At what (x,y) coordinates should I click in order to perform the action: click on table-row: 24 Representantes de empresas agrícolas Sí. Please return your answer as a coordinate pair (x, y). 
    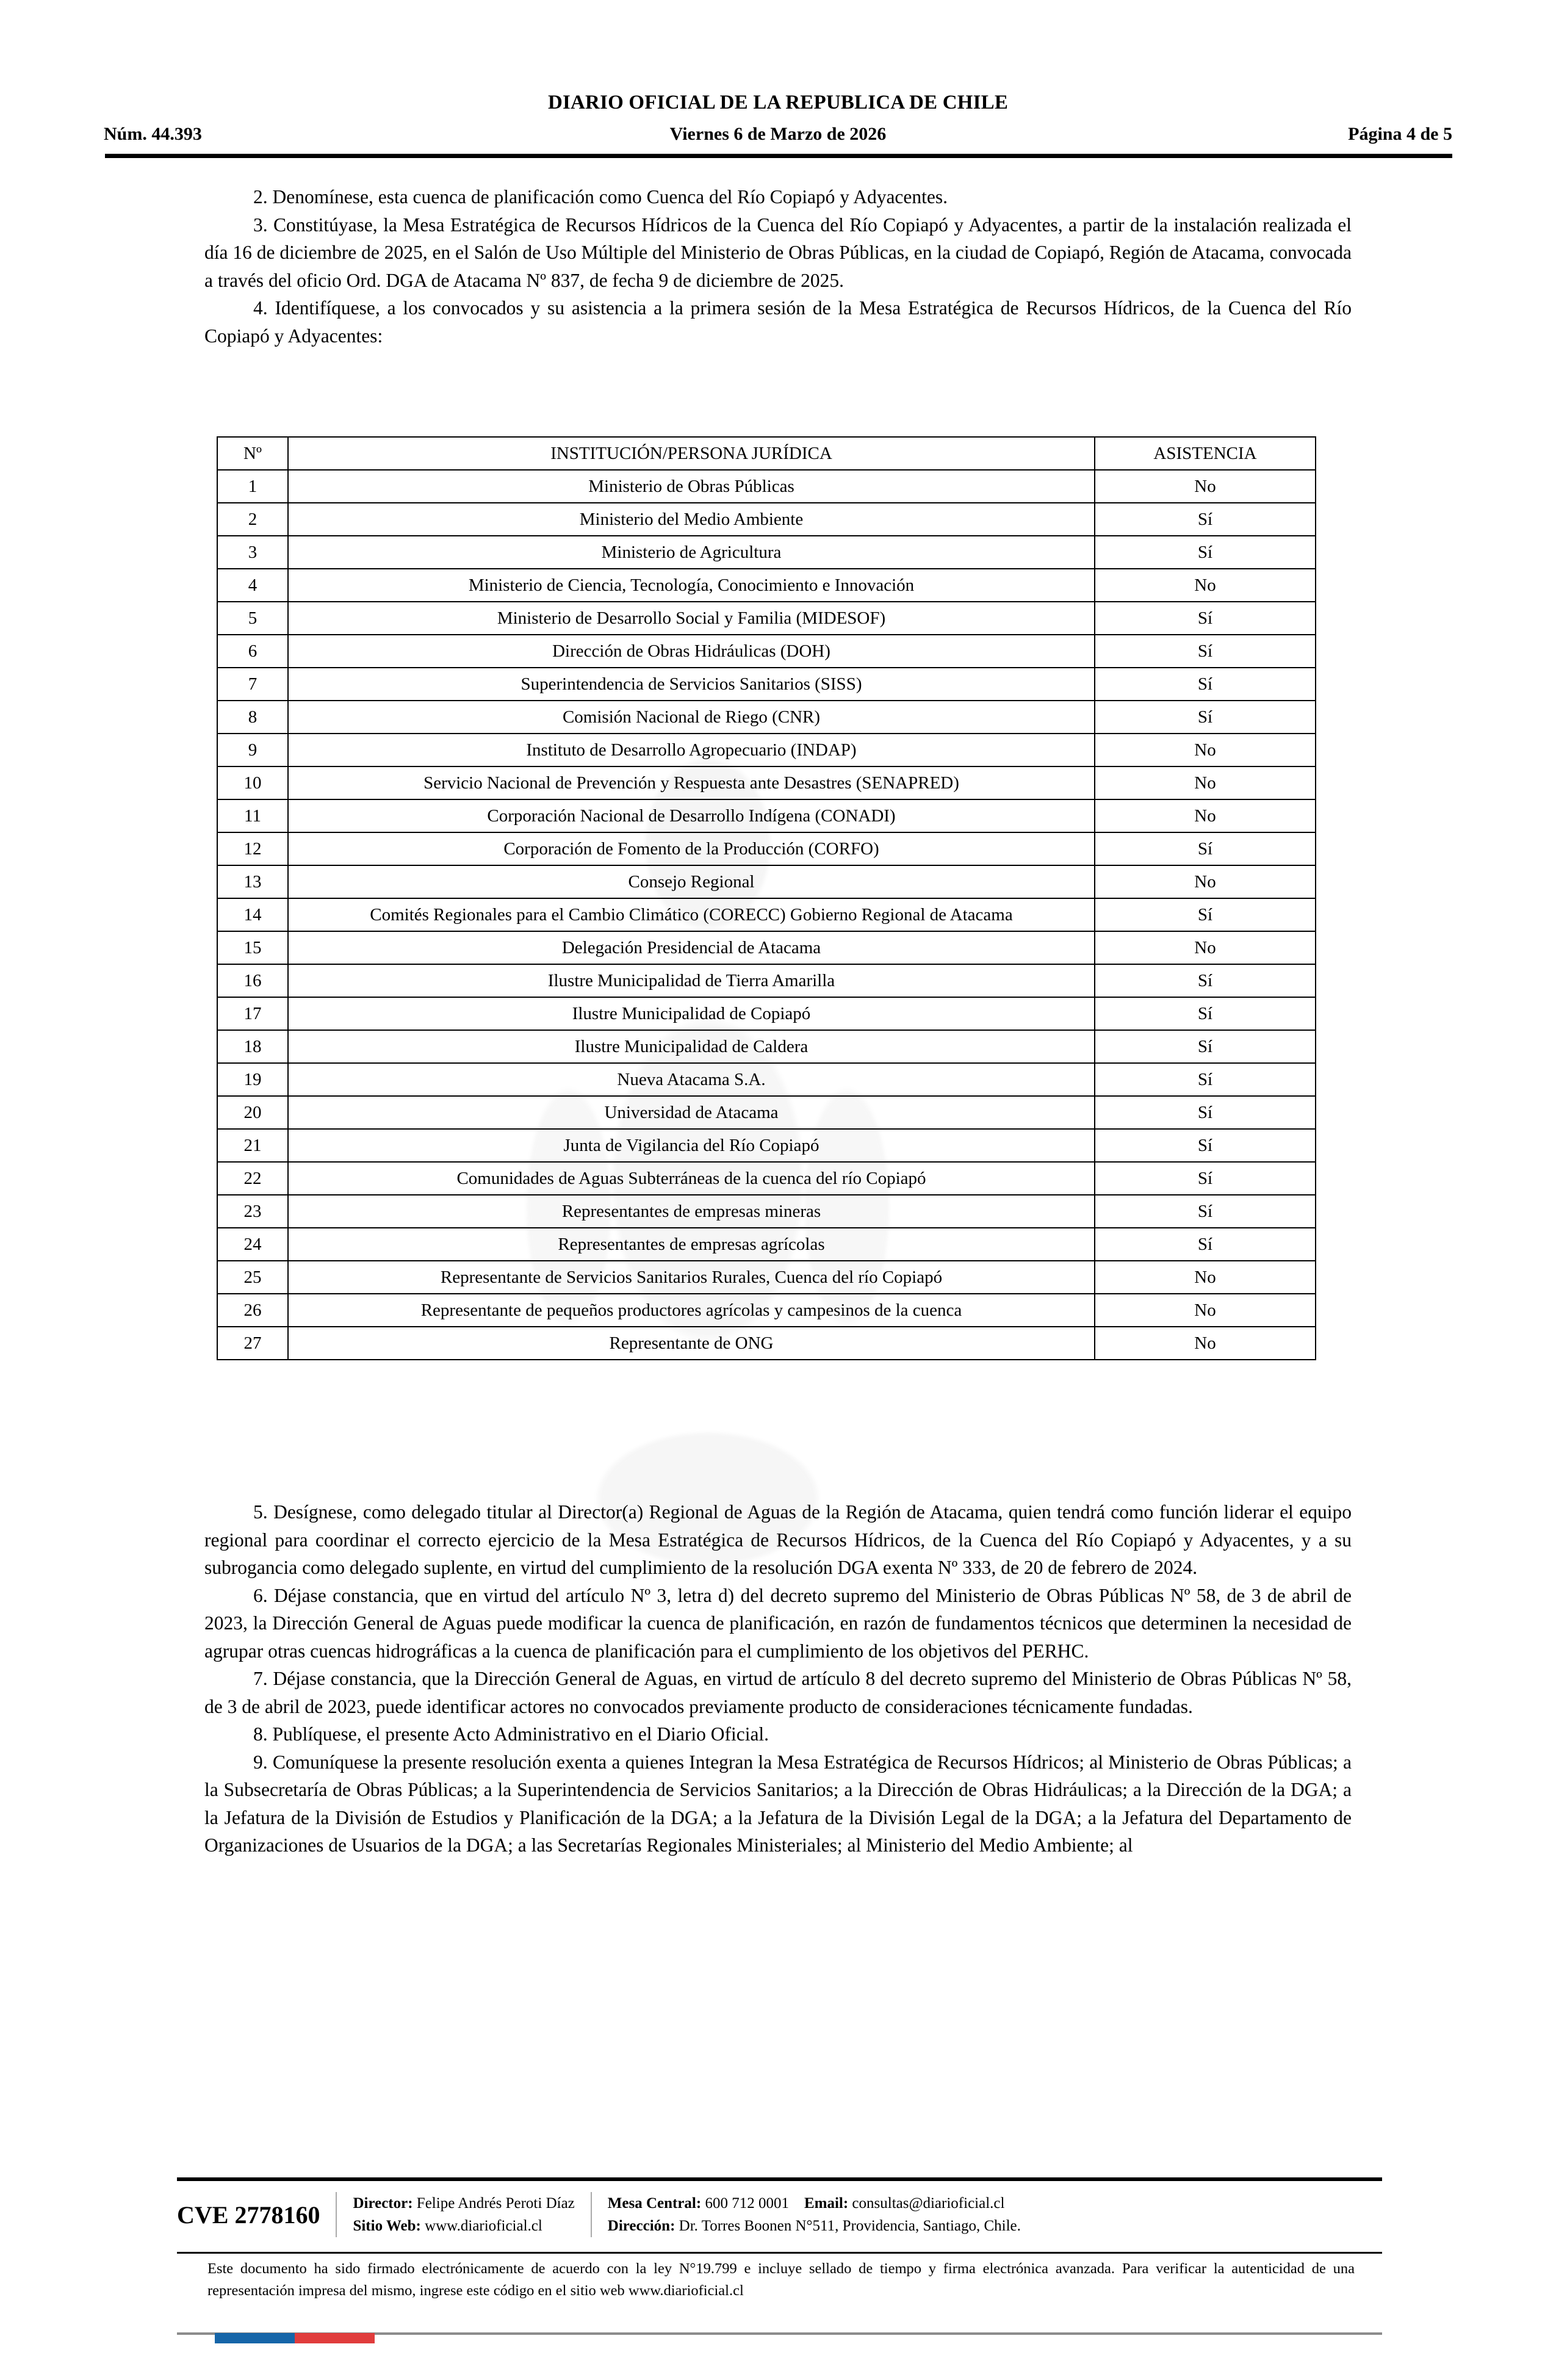
    Looking at the image, I should click on (767, 1244).